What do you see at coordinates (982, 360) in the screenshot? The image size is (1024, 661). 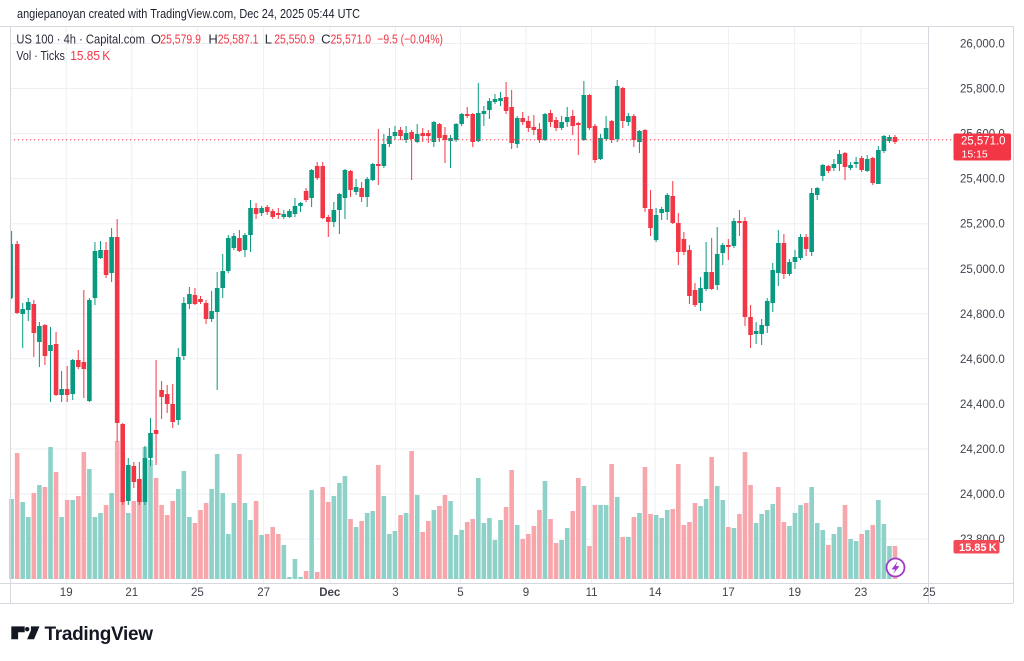 I see `svg-text: 24,600.0` at bounding box center [982, 360].